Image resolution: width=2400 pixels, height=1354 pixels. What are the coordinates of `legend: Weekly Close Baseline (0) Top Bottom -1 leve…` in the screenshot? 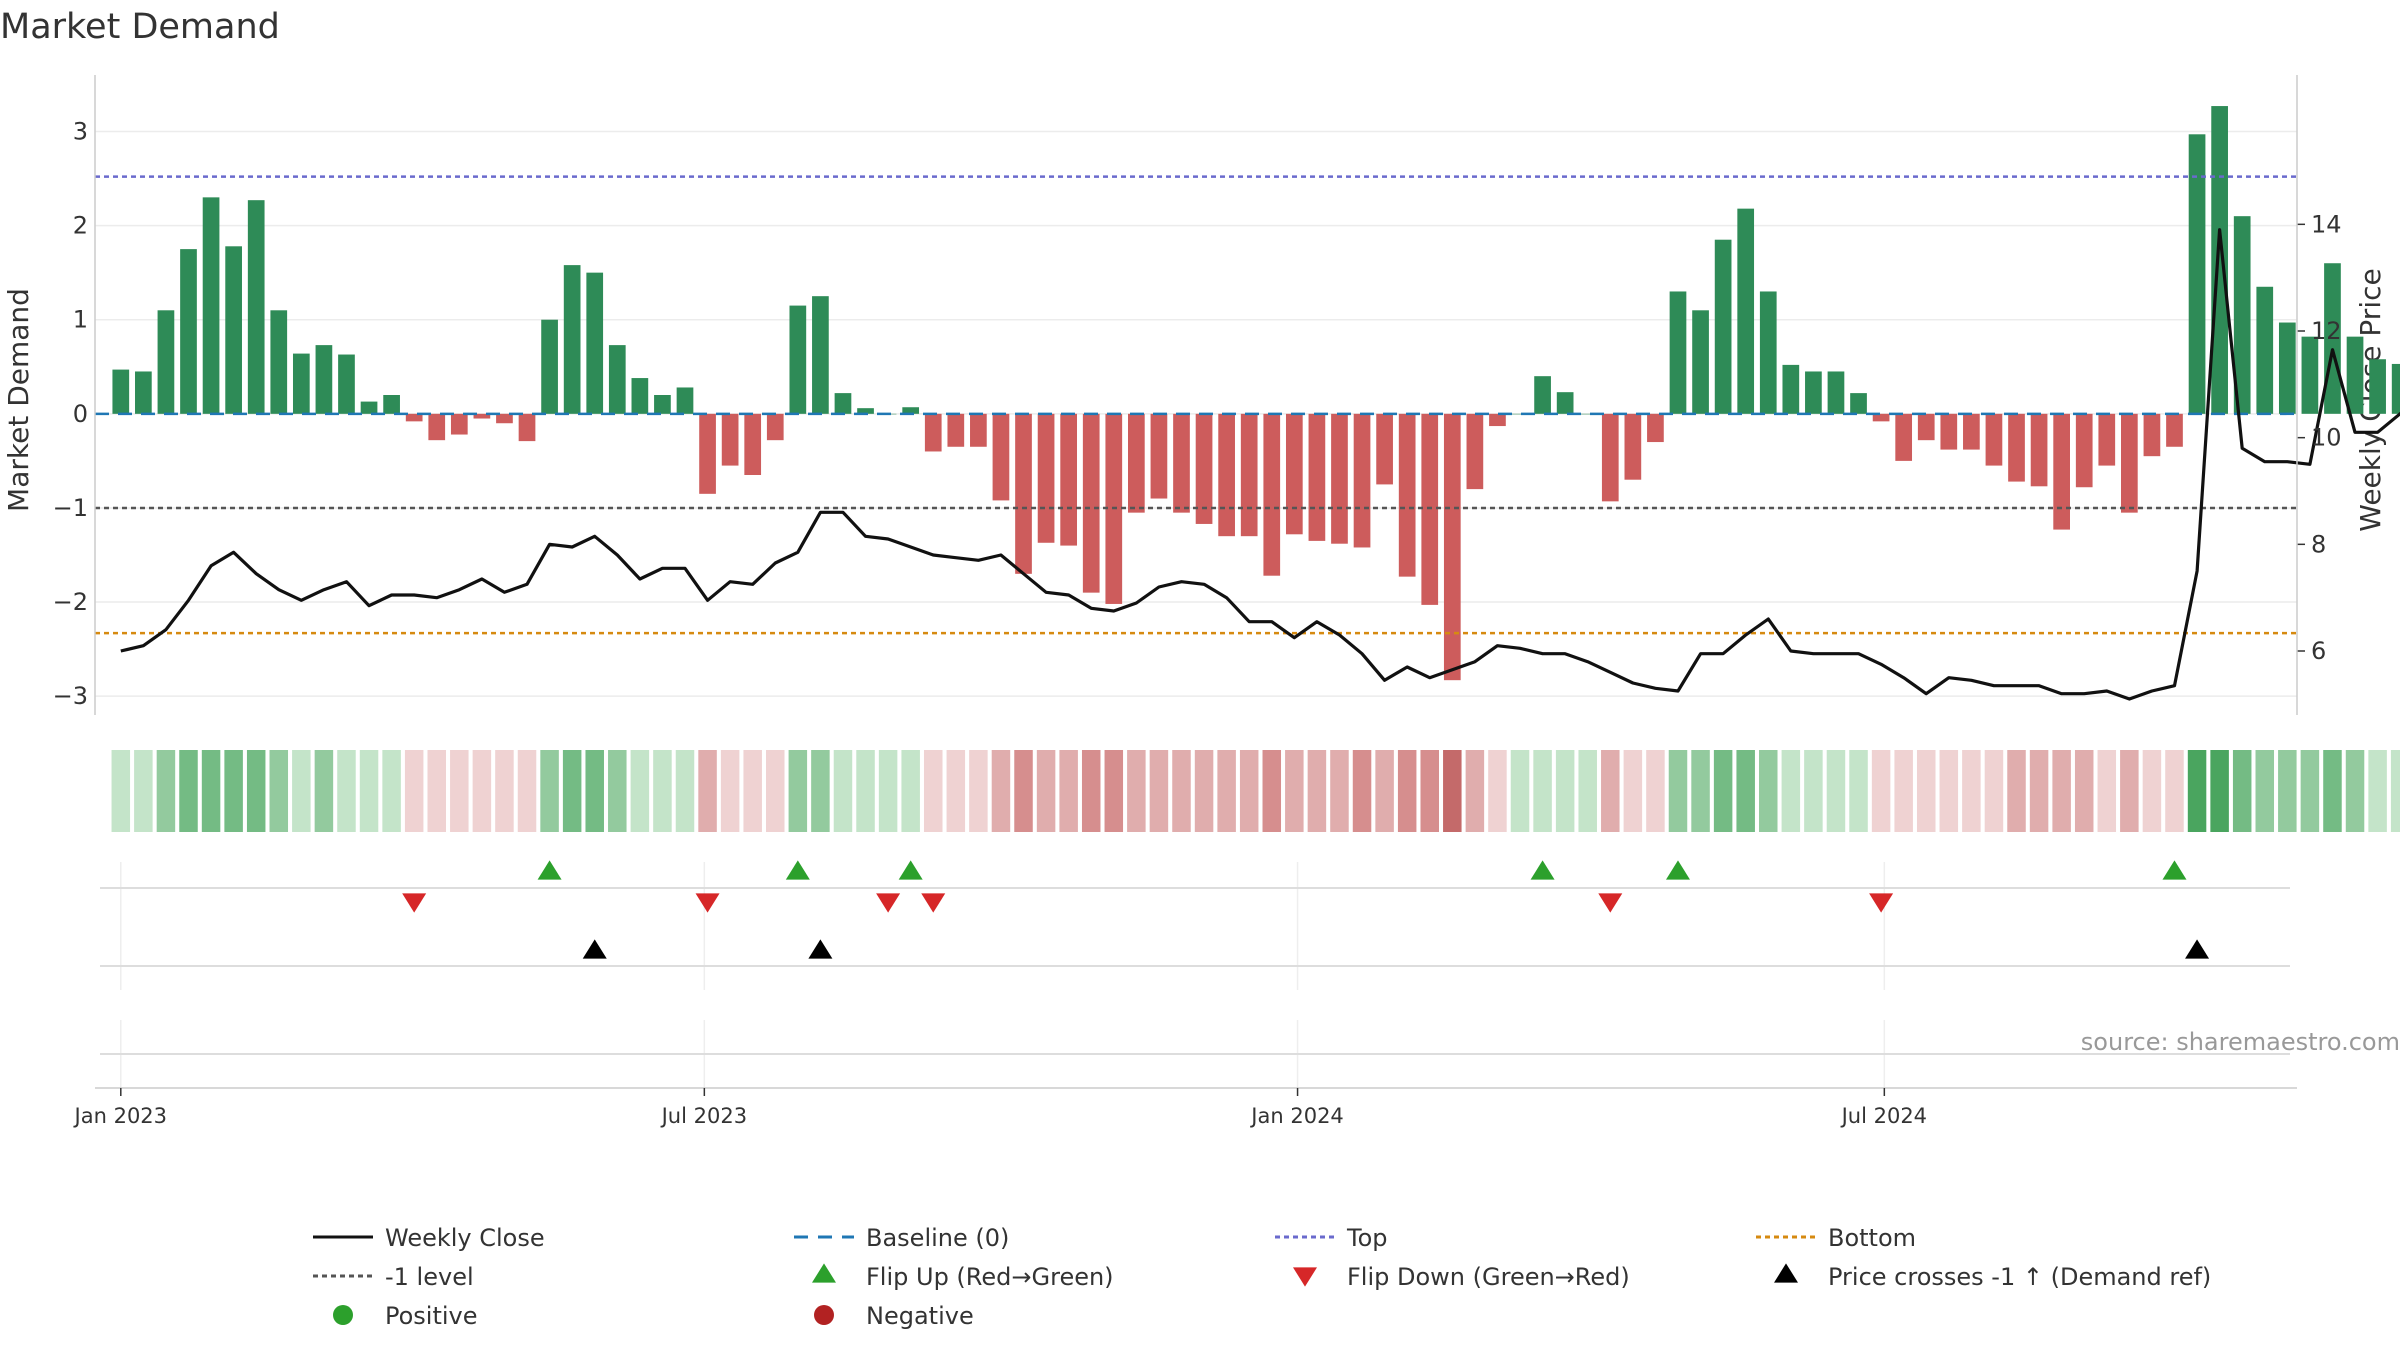 It's located at (1262, 1277).